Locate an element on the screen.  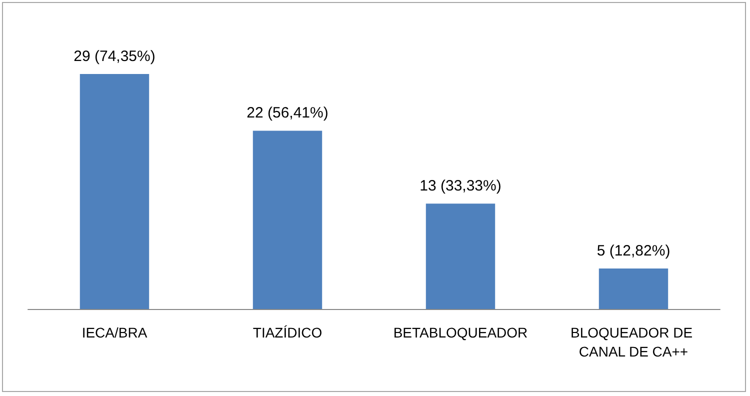
x-tick-label: TIAZÍDICO is located at coordinates (287, 332).